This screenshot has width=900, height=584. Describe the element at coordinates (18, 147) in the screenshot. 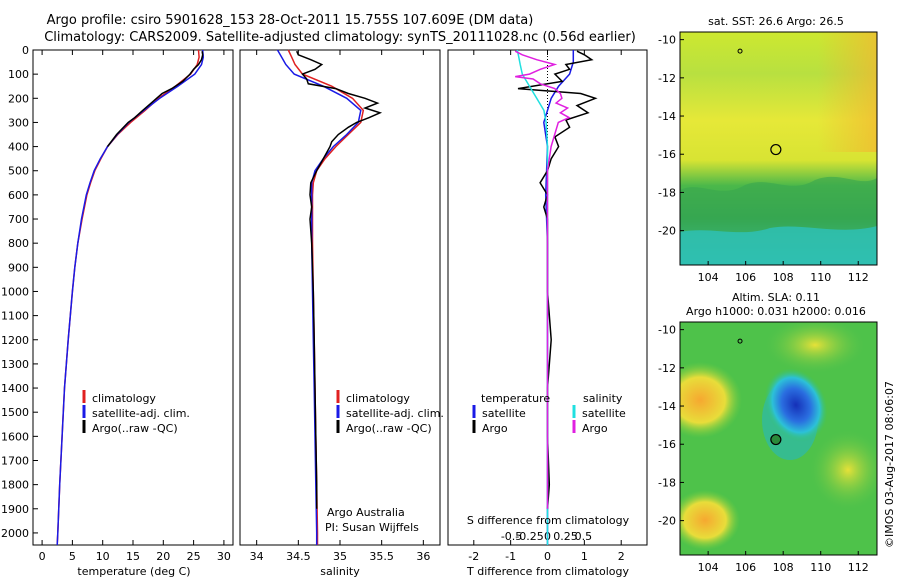

I see `depth-tick-label: 400` at that location.